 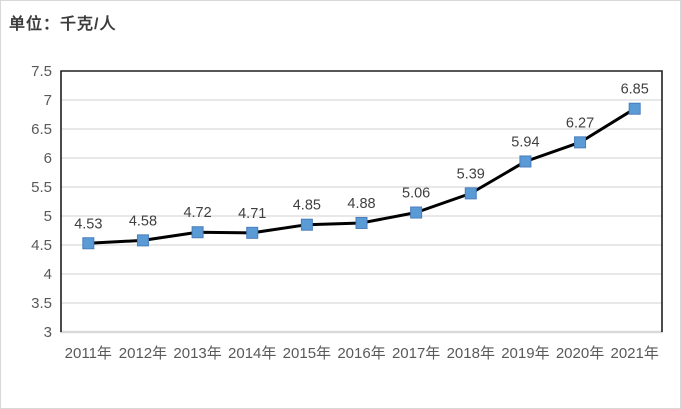 What do you see at coordinates (580, 123) in the screenshot?
I see `data-point-label: 6.27` at bounding box center [580, 123].